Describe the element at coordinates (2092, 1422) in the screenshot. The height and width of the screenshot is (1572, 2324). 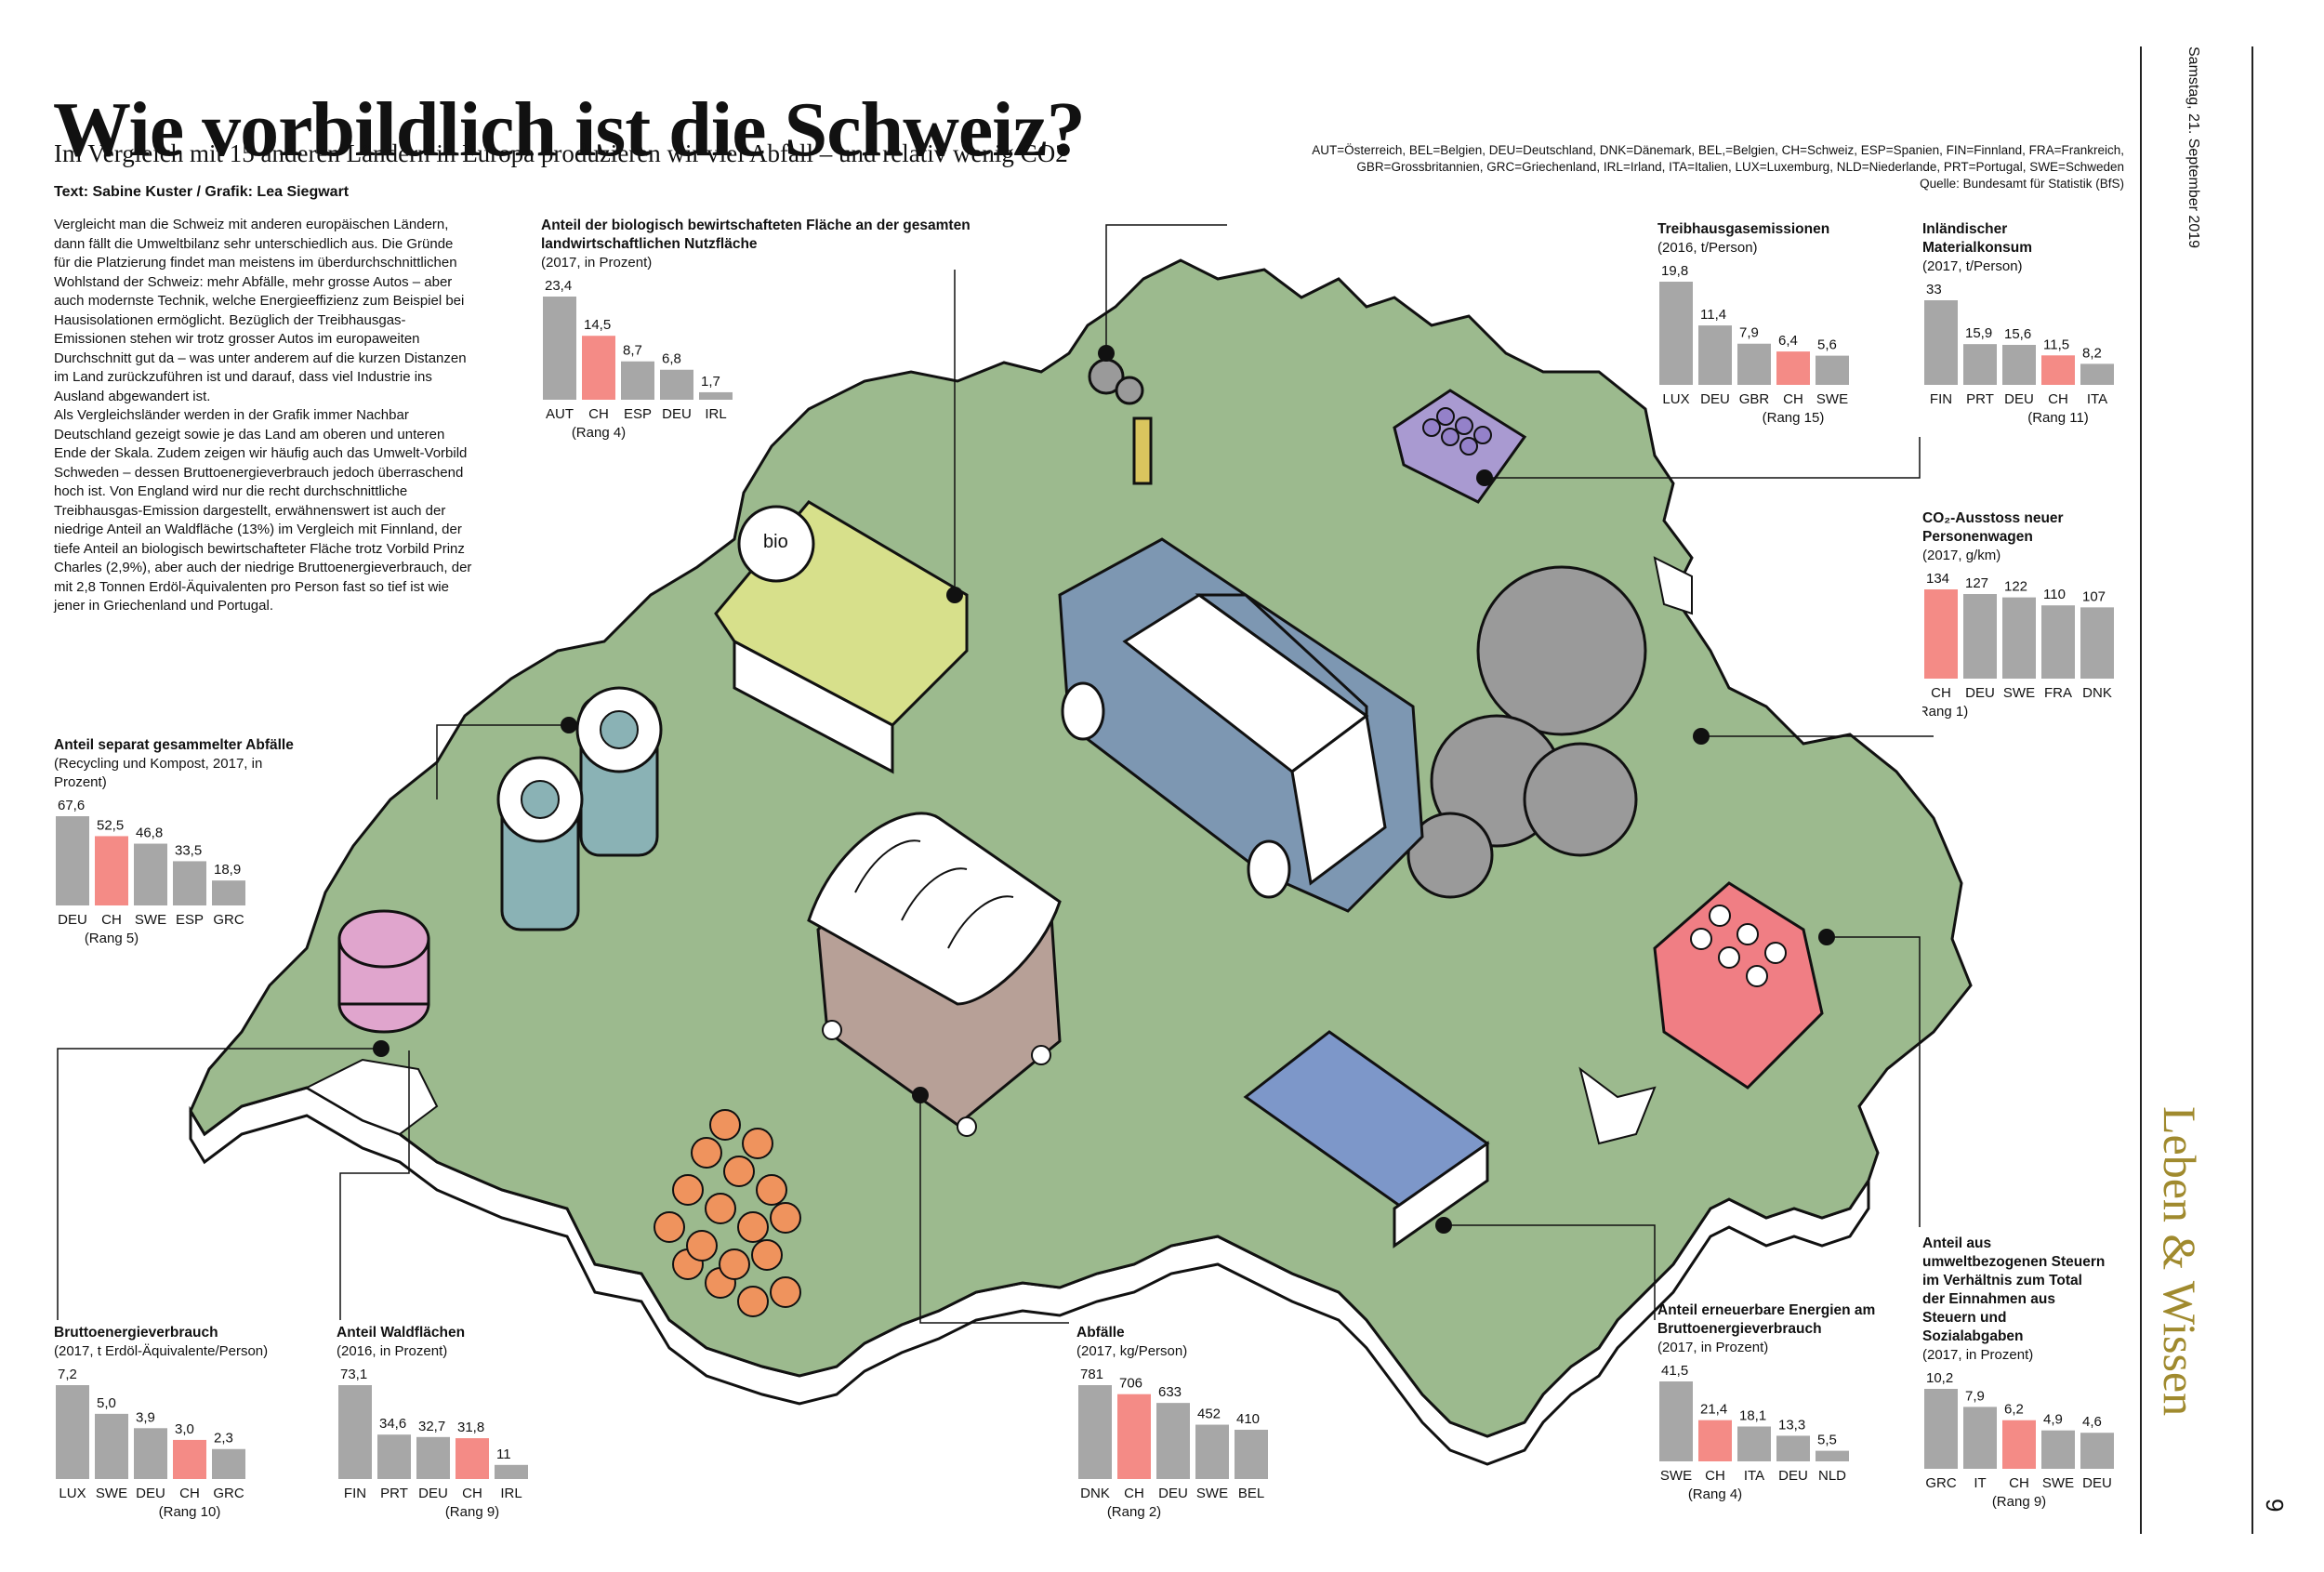
I see `value-label: 4,6` at that location.